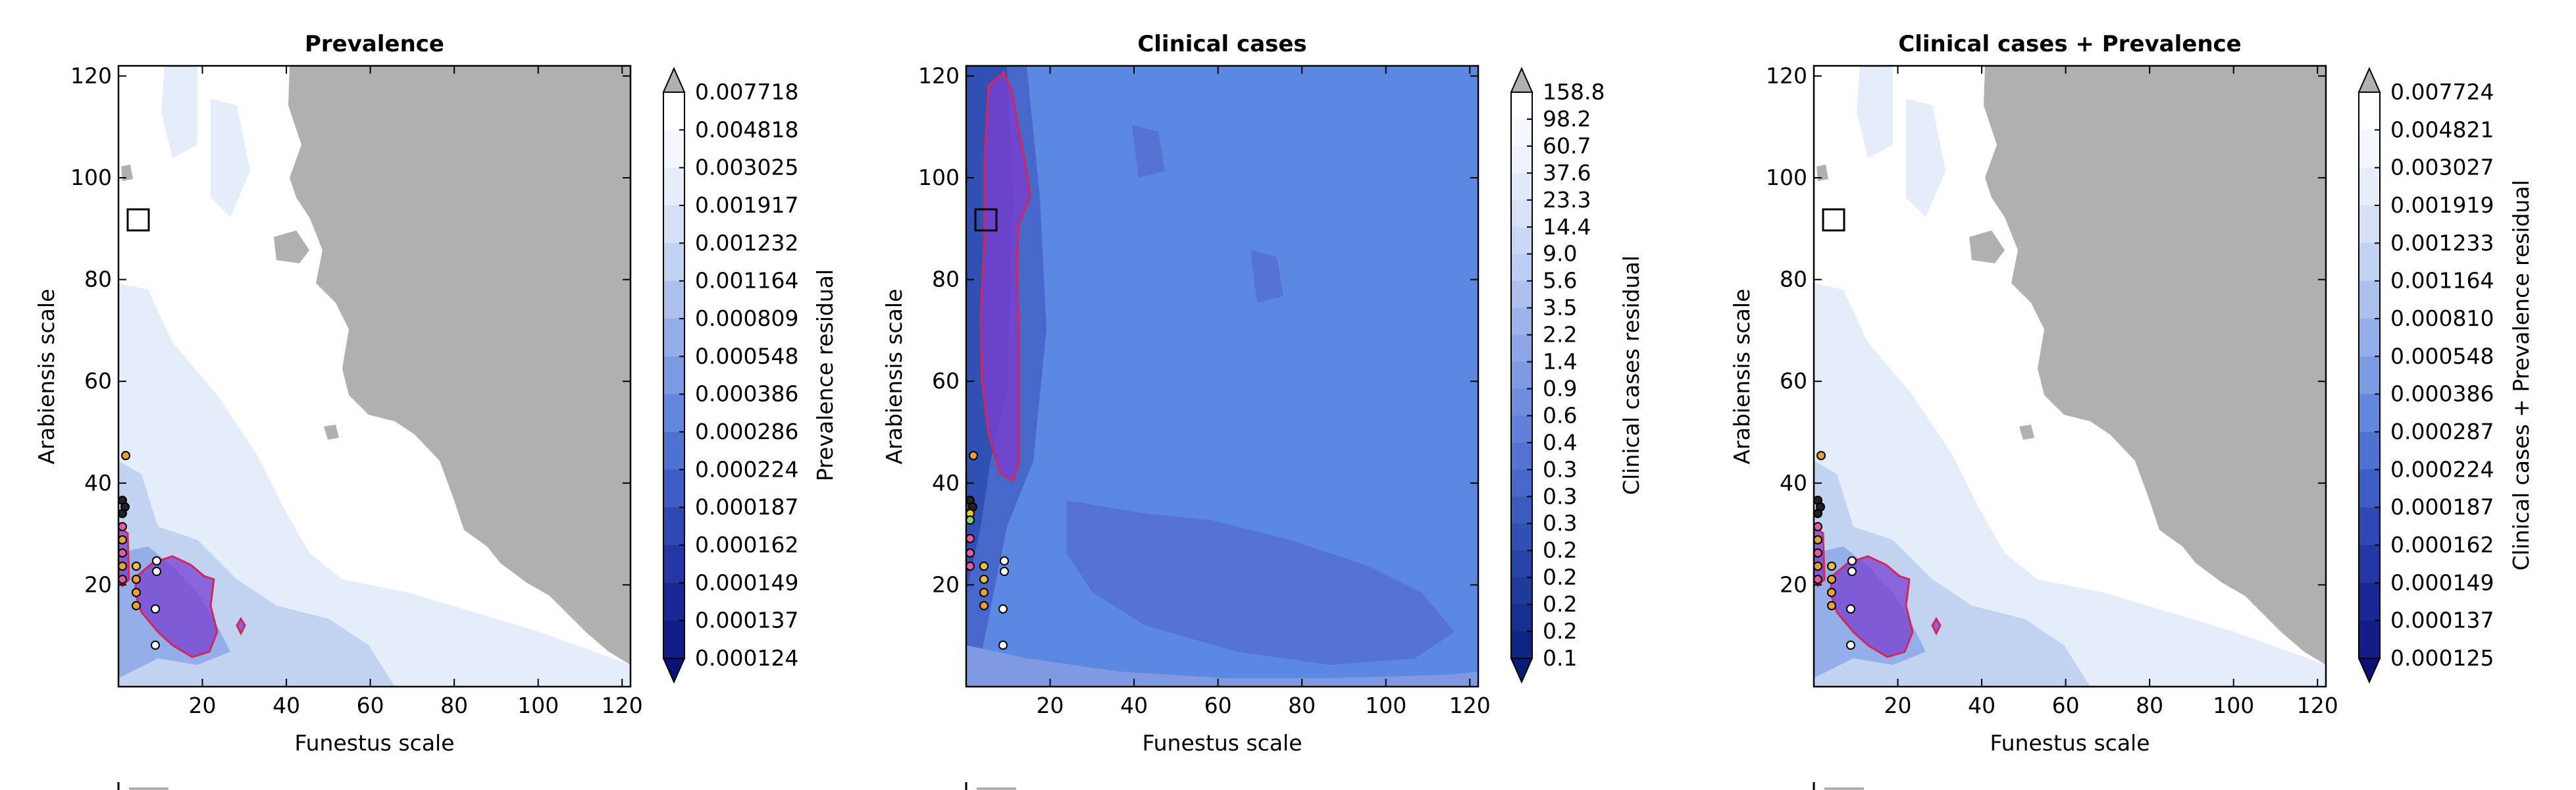 This screenshot has height=790, width=2576. What do you see at coordinates (987, 550) in the screenshot?
I see `sample-markers` at bounding box center [987, 550].